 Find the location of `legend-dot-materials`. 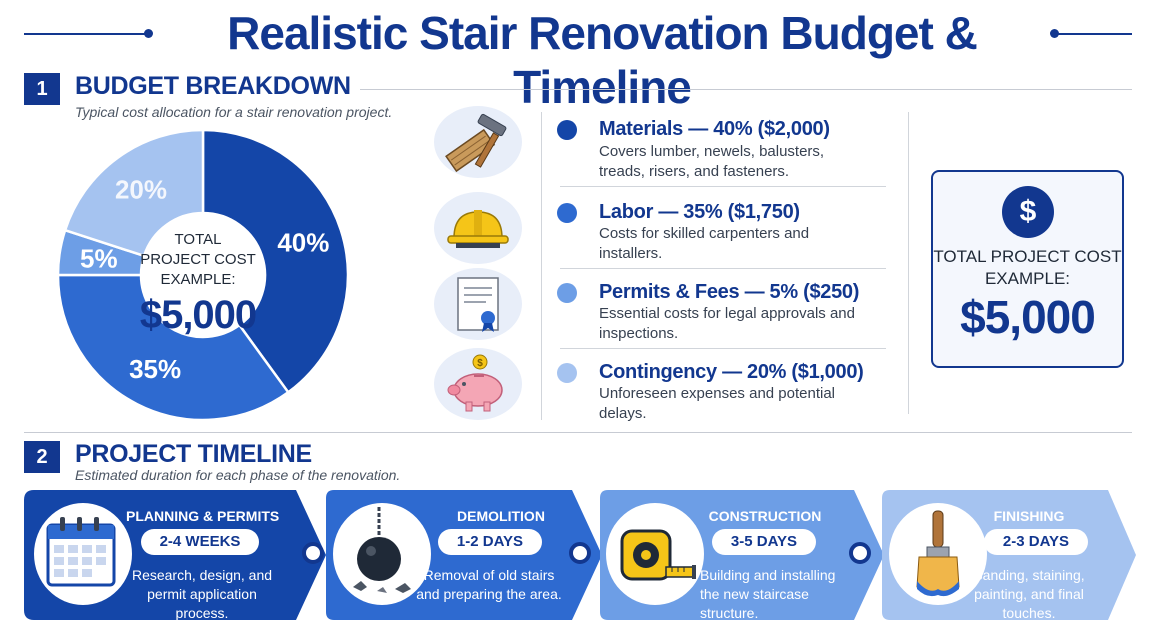

legend-dot-materials is located at coordinates (567, 130).